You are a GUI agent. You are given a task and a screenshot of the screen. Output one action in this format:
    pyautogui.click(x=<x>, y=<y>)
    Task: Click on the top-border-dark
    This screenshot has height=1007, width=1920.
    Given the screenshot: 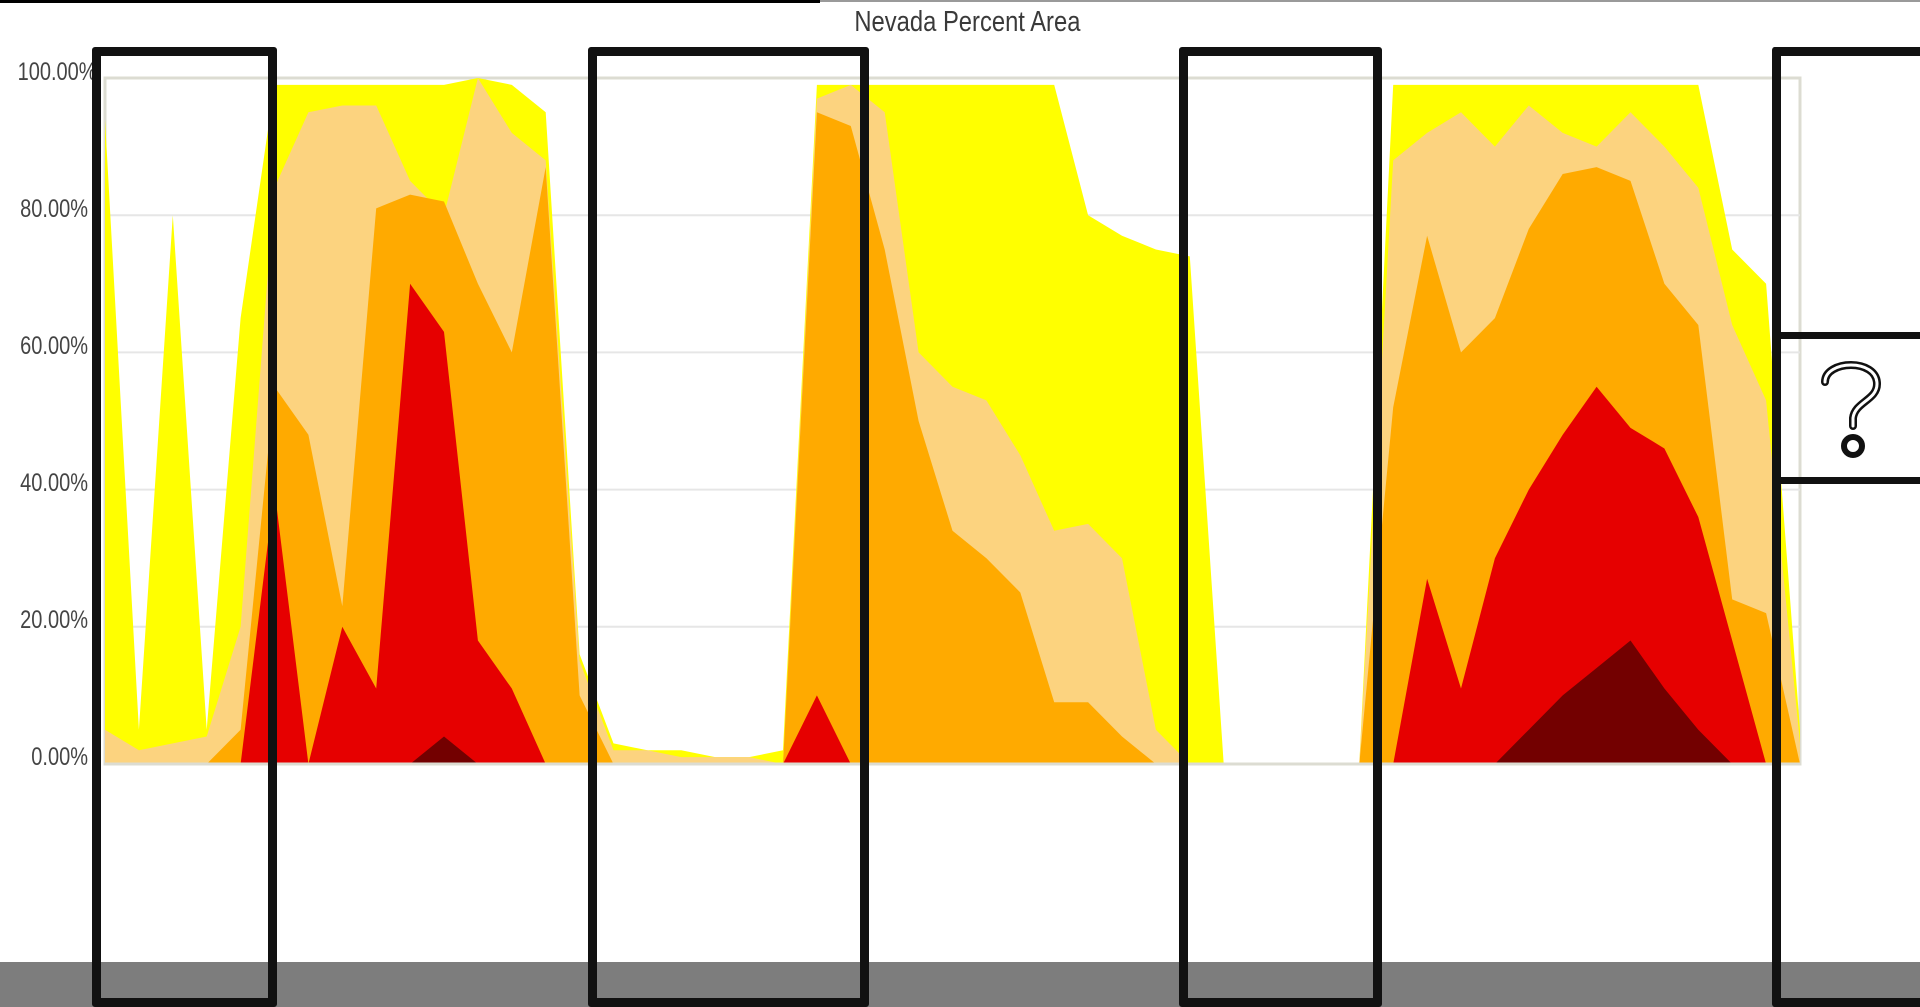 What is the action you would take?
    pyautogui.click(x=410, y=1)
    